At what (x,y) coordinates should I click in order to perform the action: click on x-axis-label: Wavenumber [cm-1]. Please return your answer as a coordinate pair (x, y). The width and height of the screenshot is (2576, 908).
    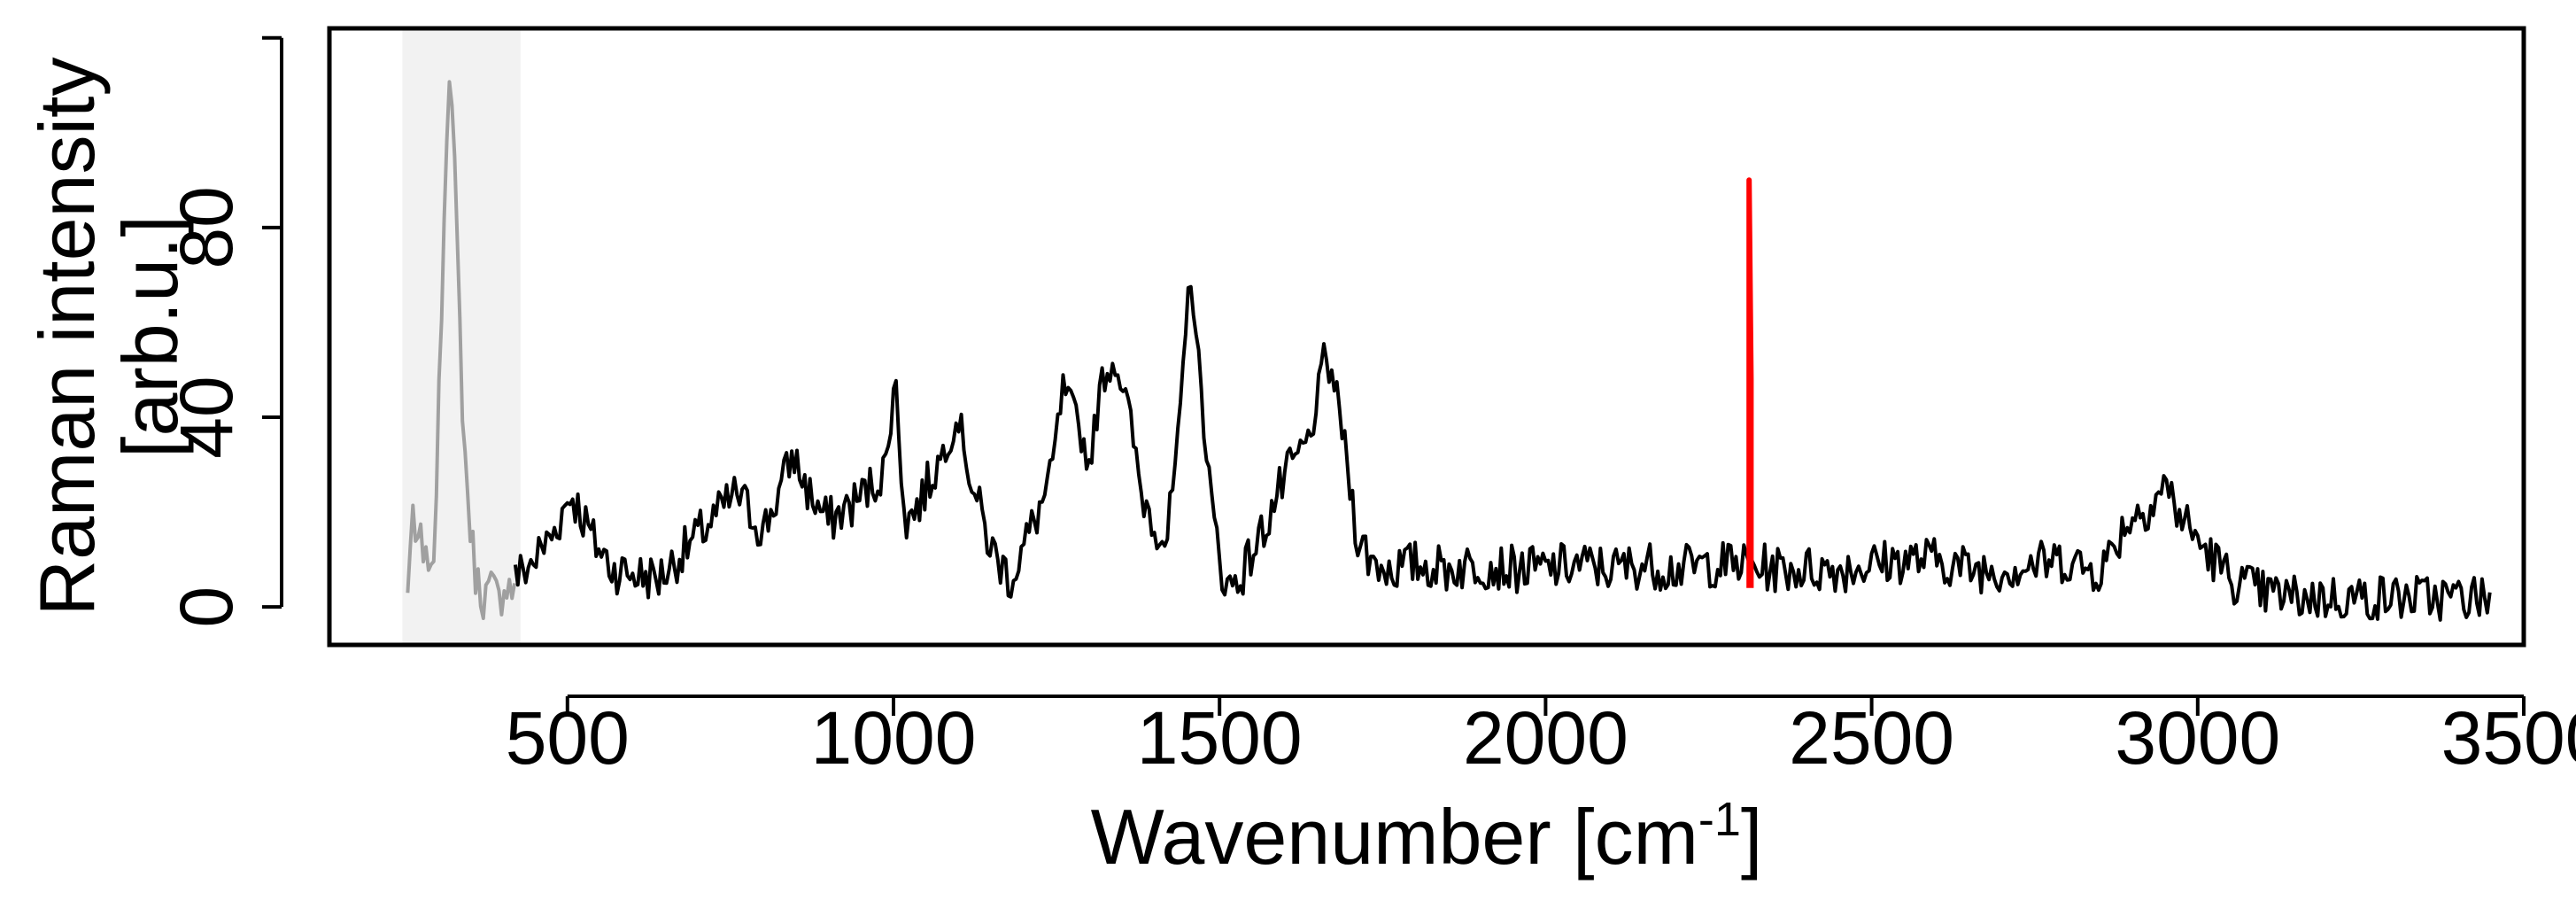
    Looking at the image, I should click on (1427, 837).